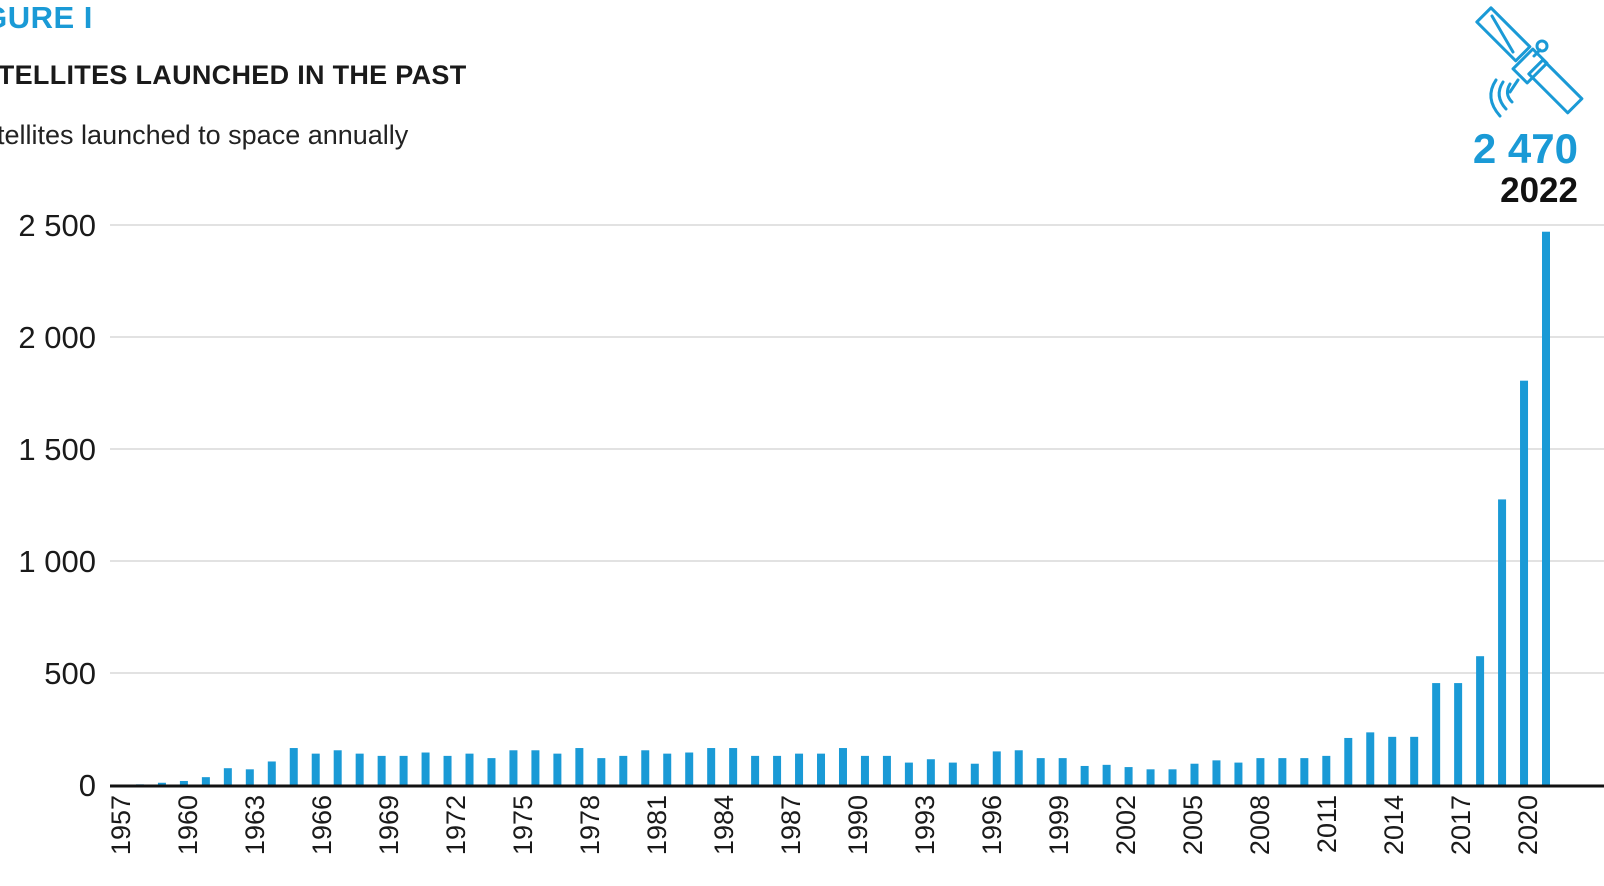 The image size is (1604, 886). What do you see at coordinates (1193, 825) in the screenshot?
I see `x-tick-label: 2005` at bounding box center [1193, 825].